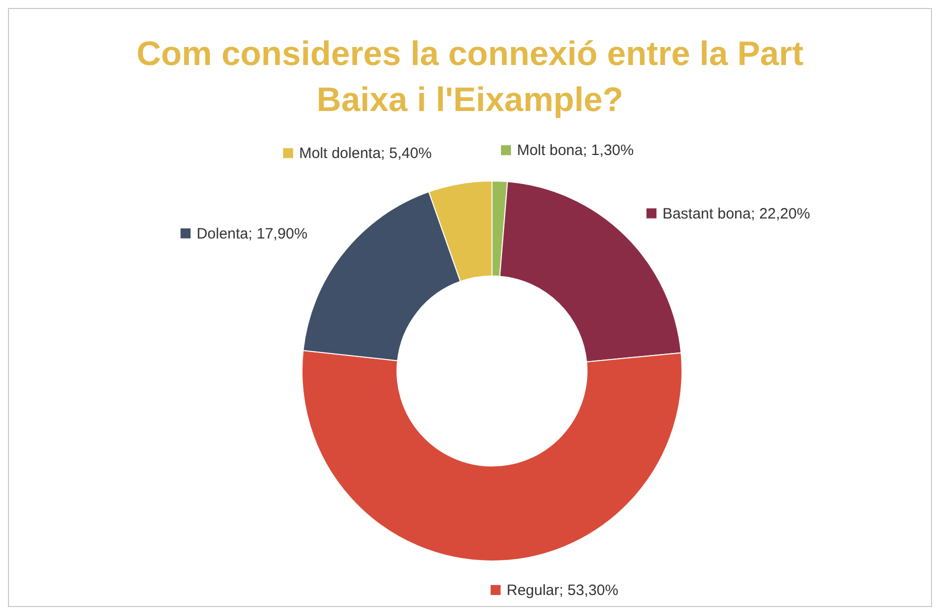 This screenshot has width=940, height=615. I want to click on legend-label: Molt dolenta; 5,40%, so click(365, 153).